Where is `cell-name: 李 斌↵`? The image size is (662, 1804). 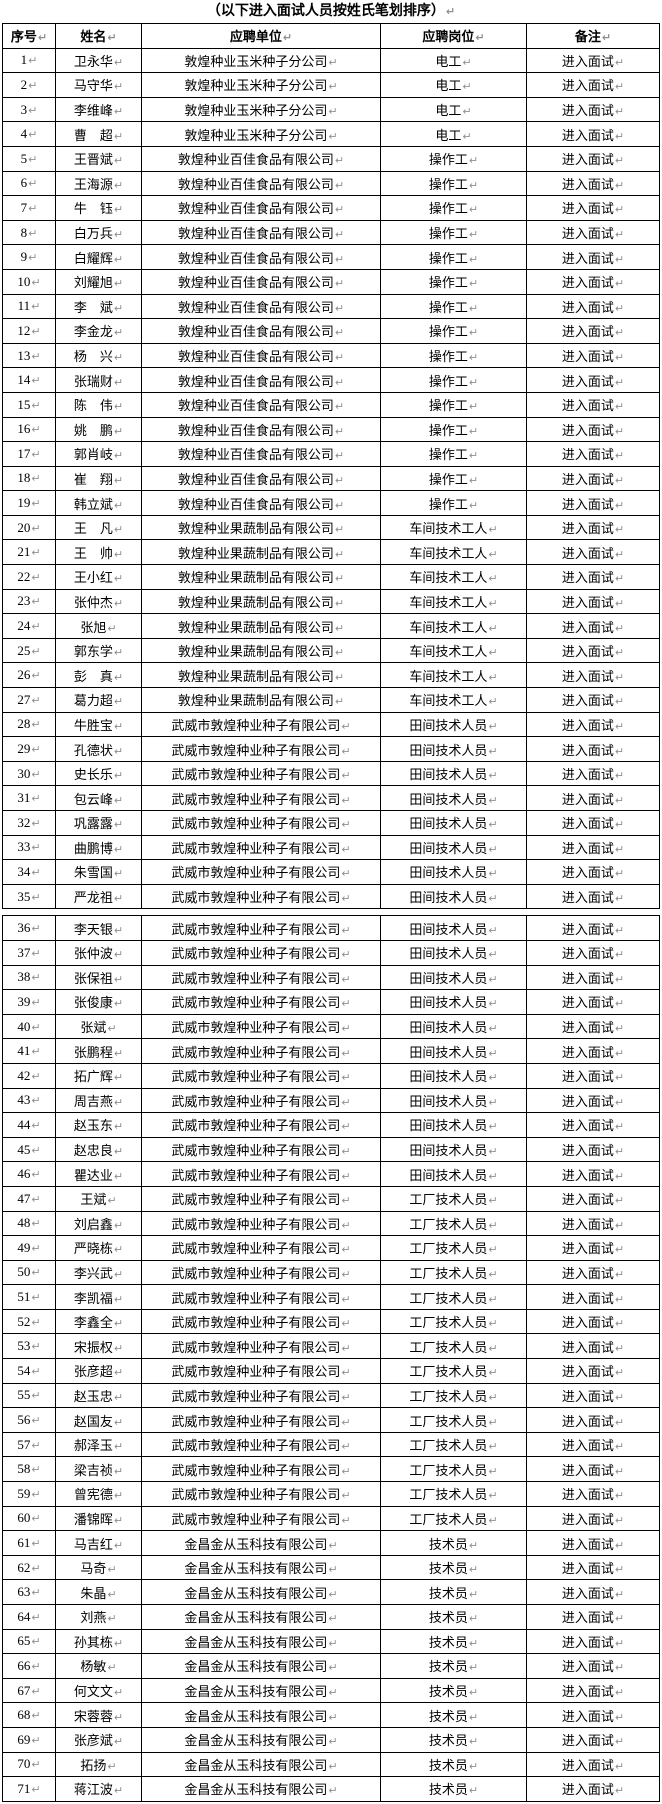
cell-name: 李 斌↵ is located at coordinates (98, 306).